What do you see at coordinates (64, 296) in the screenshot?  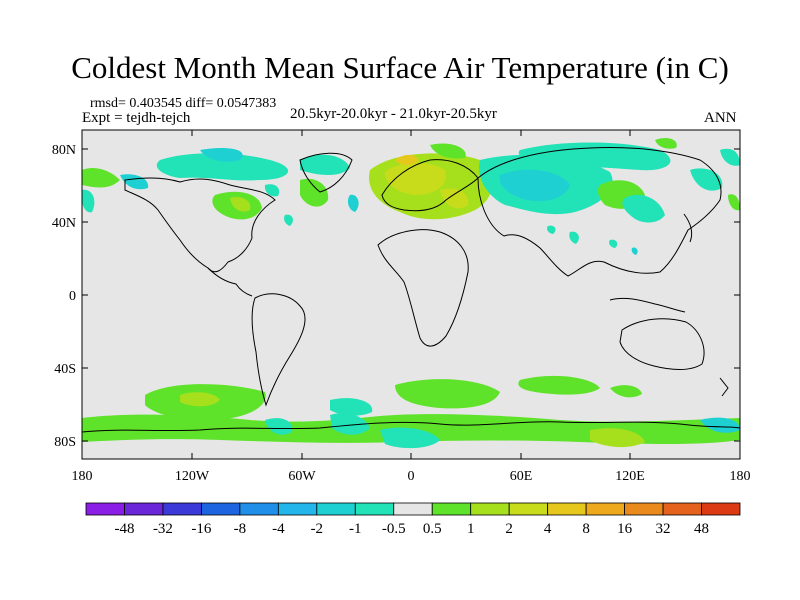 I see `y-tick-labels: 80N 40N 0 40S 80S` at bounding box center [64, 296].